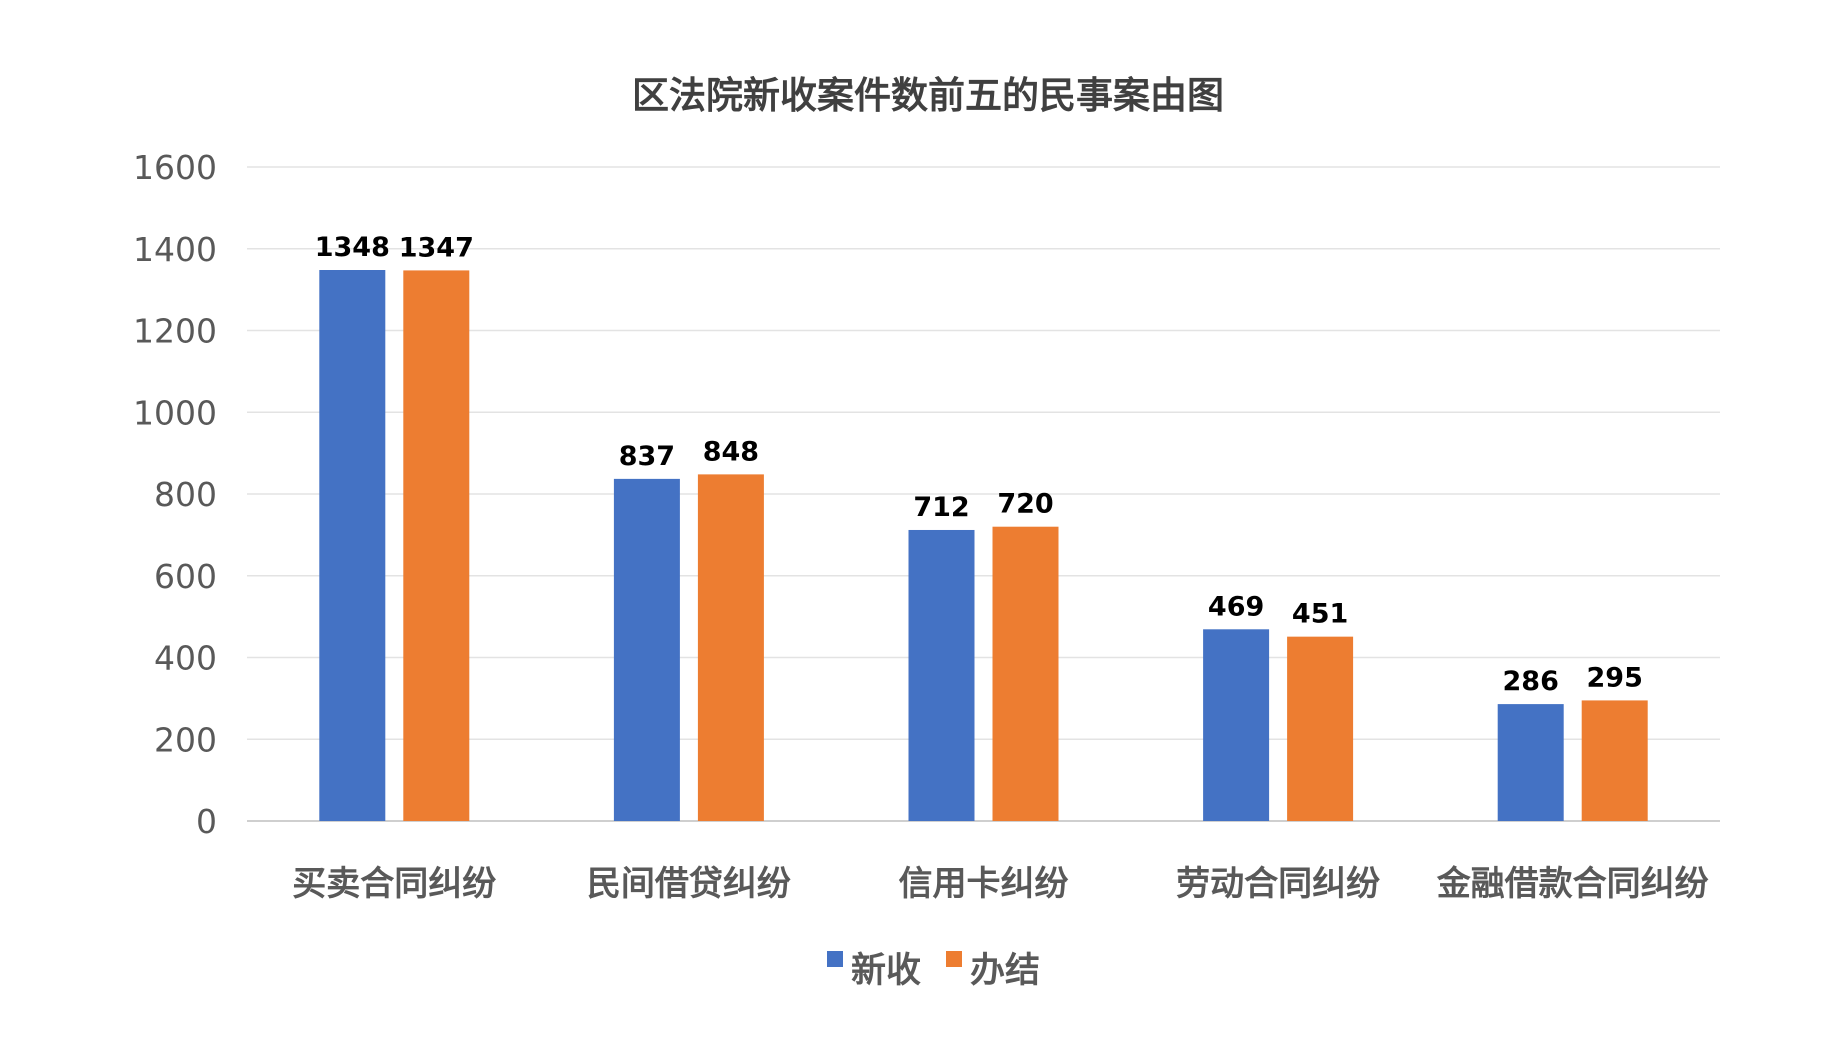 Image resolution: width=1843 pixels, height=1043 pixels. I want to click on bar-新收-民间借贷纠纷, so click(646, 649).